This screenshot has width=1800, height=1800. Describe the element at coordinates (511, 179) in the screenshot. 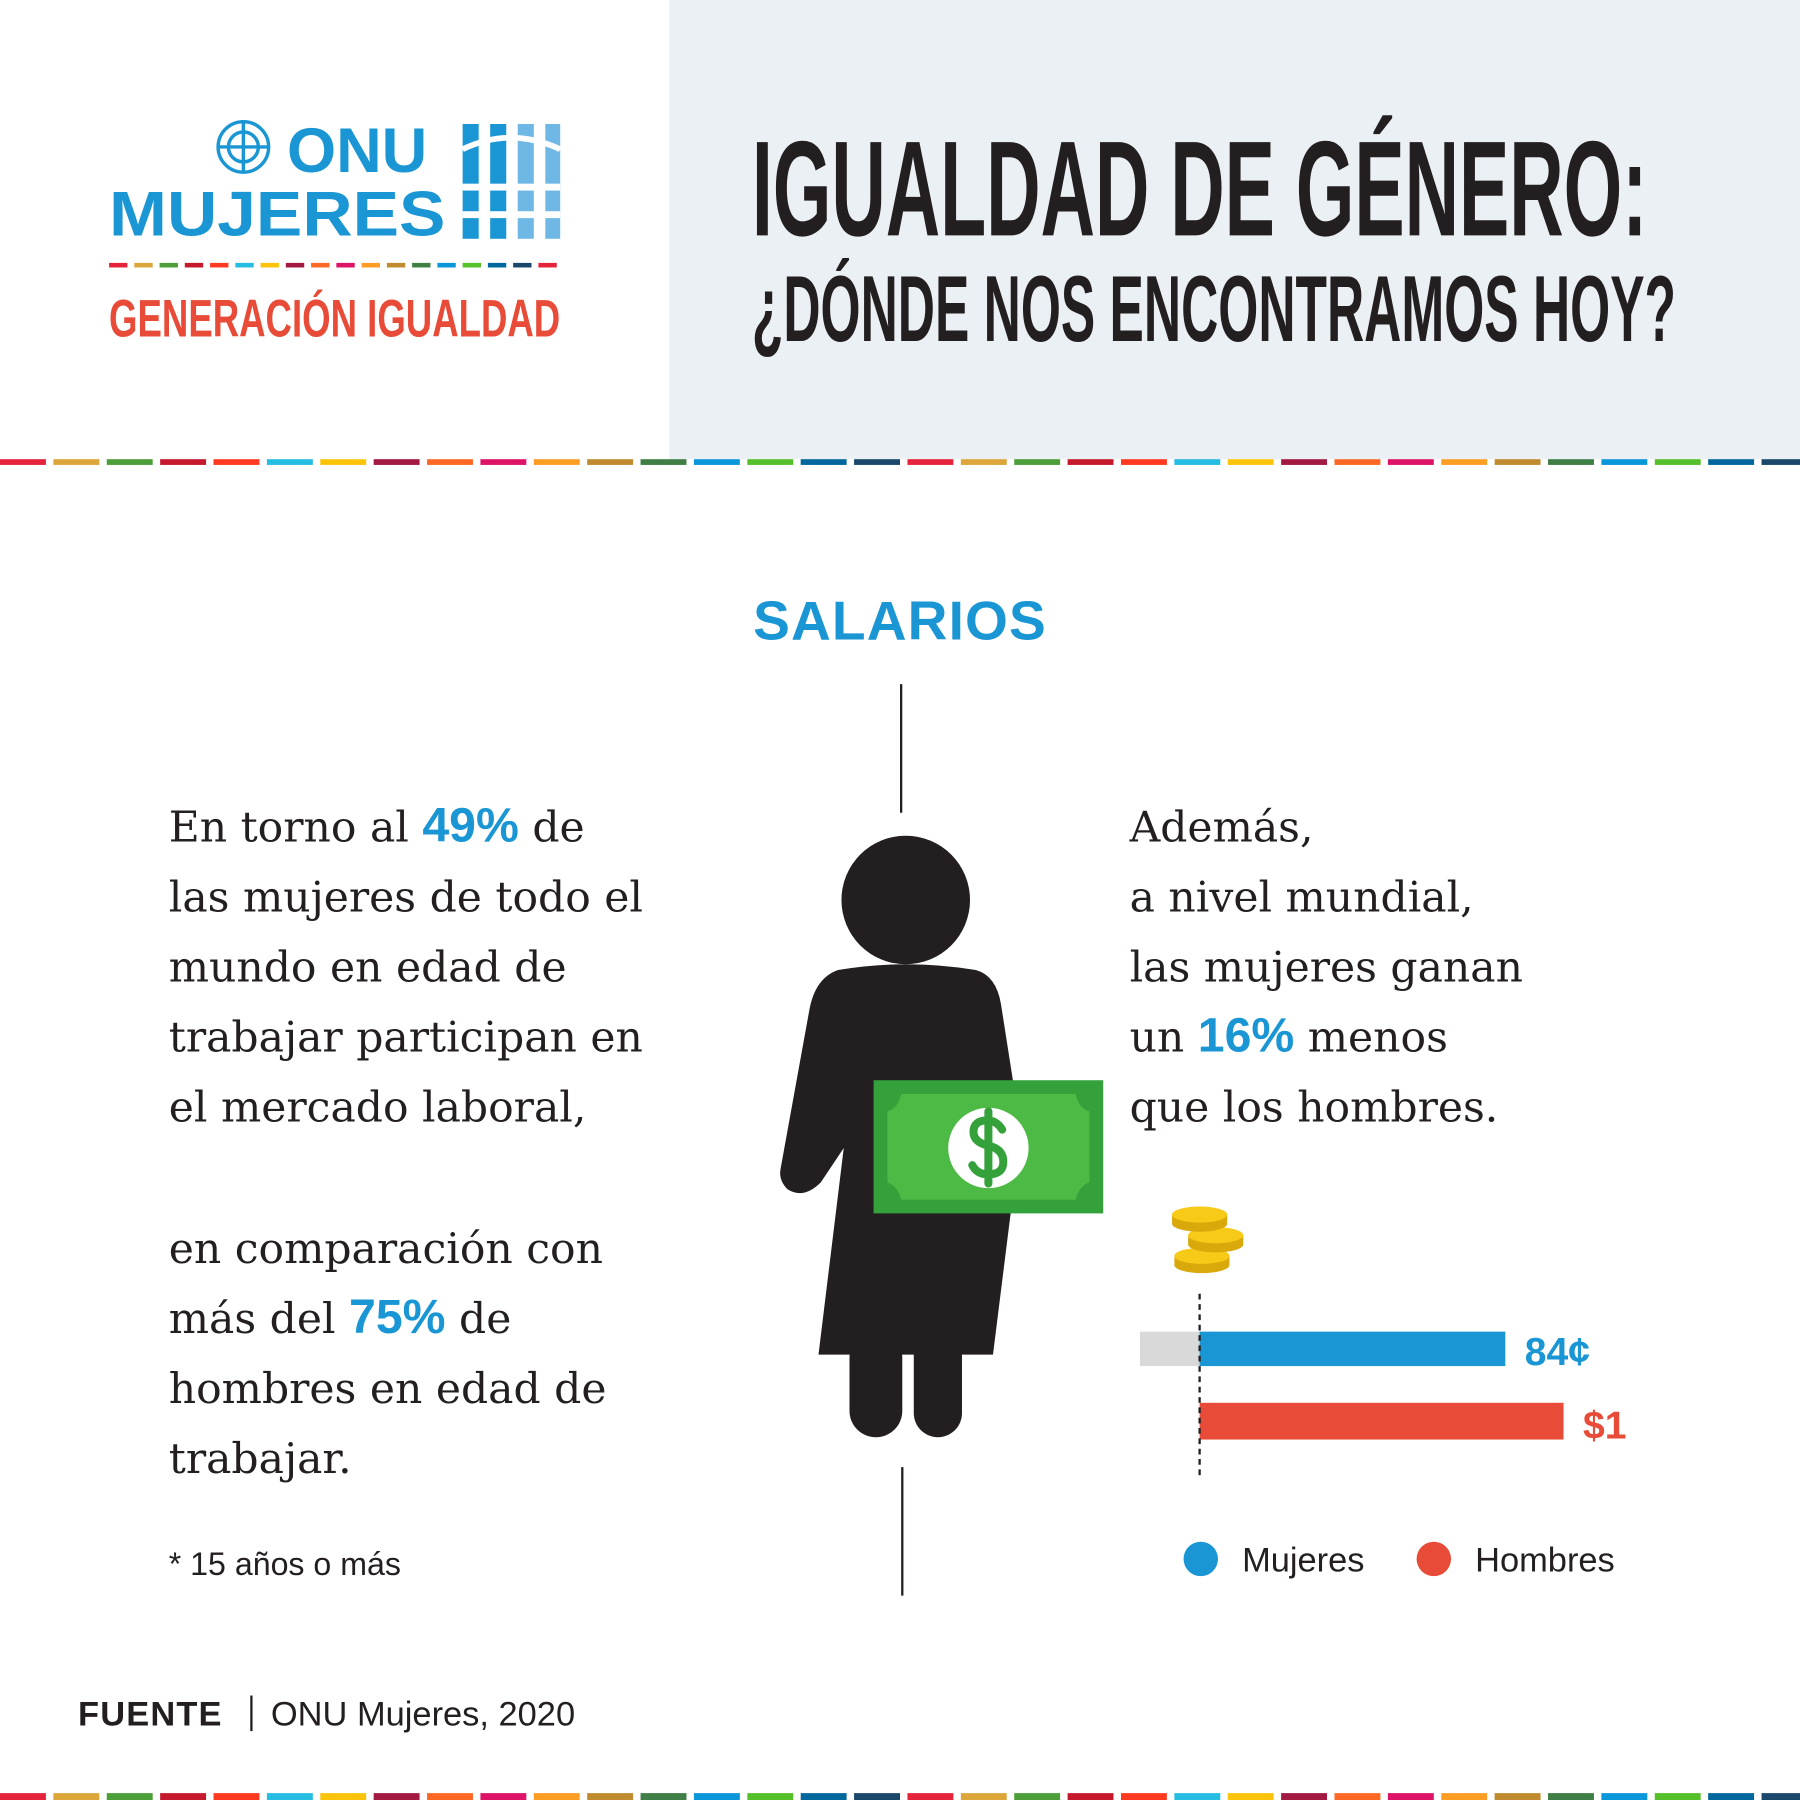

I see `logo-icon` at that location.